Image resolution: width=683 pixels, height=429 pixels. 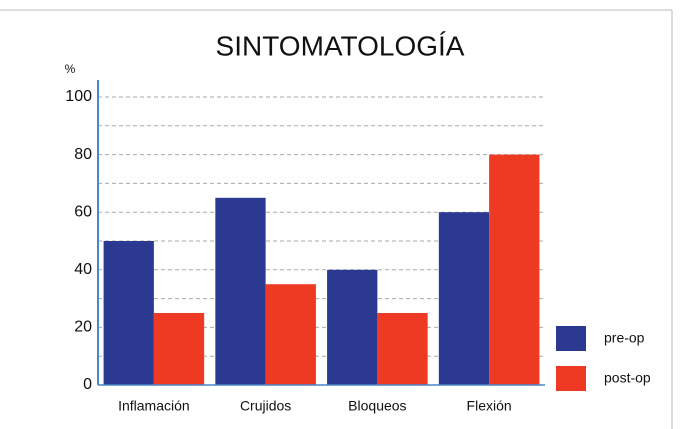 What do you see at coordinates (78, 96) in the screenshot?
I see `y-tick-label: 100` at bounding box center [78, 96].